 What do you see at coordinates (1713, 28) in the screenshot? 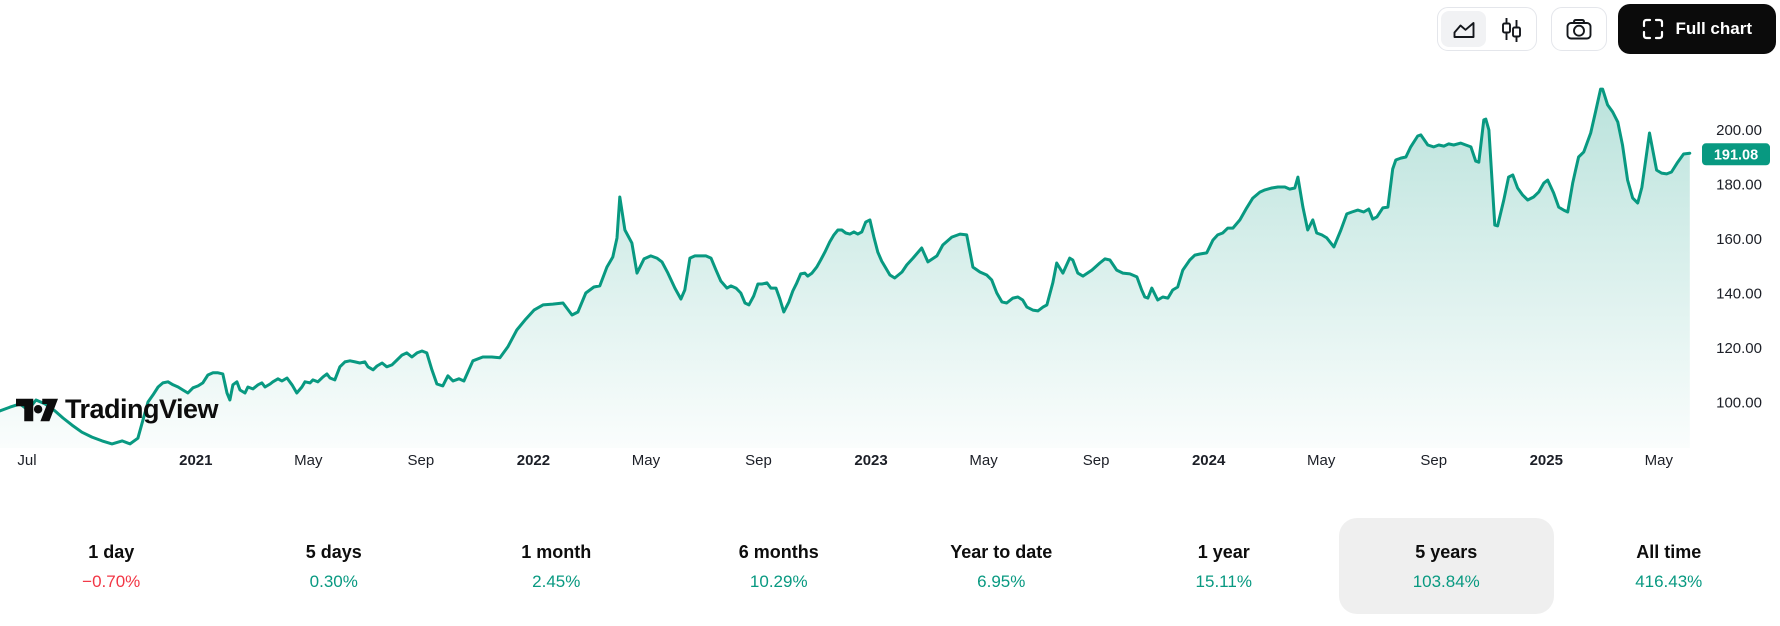
I see `full-chart-label: Full chart` at bounding box center [1713, 28].